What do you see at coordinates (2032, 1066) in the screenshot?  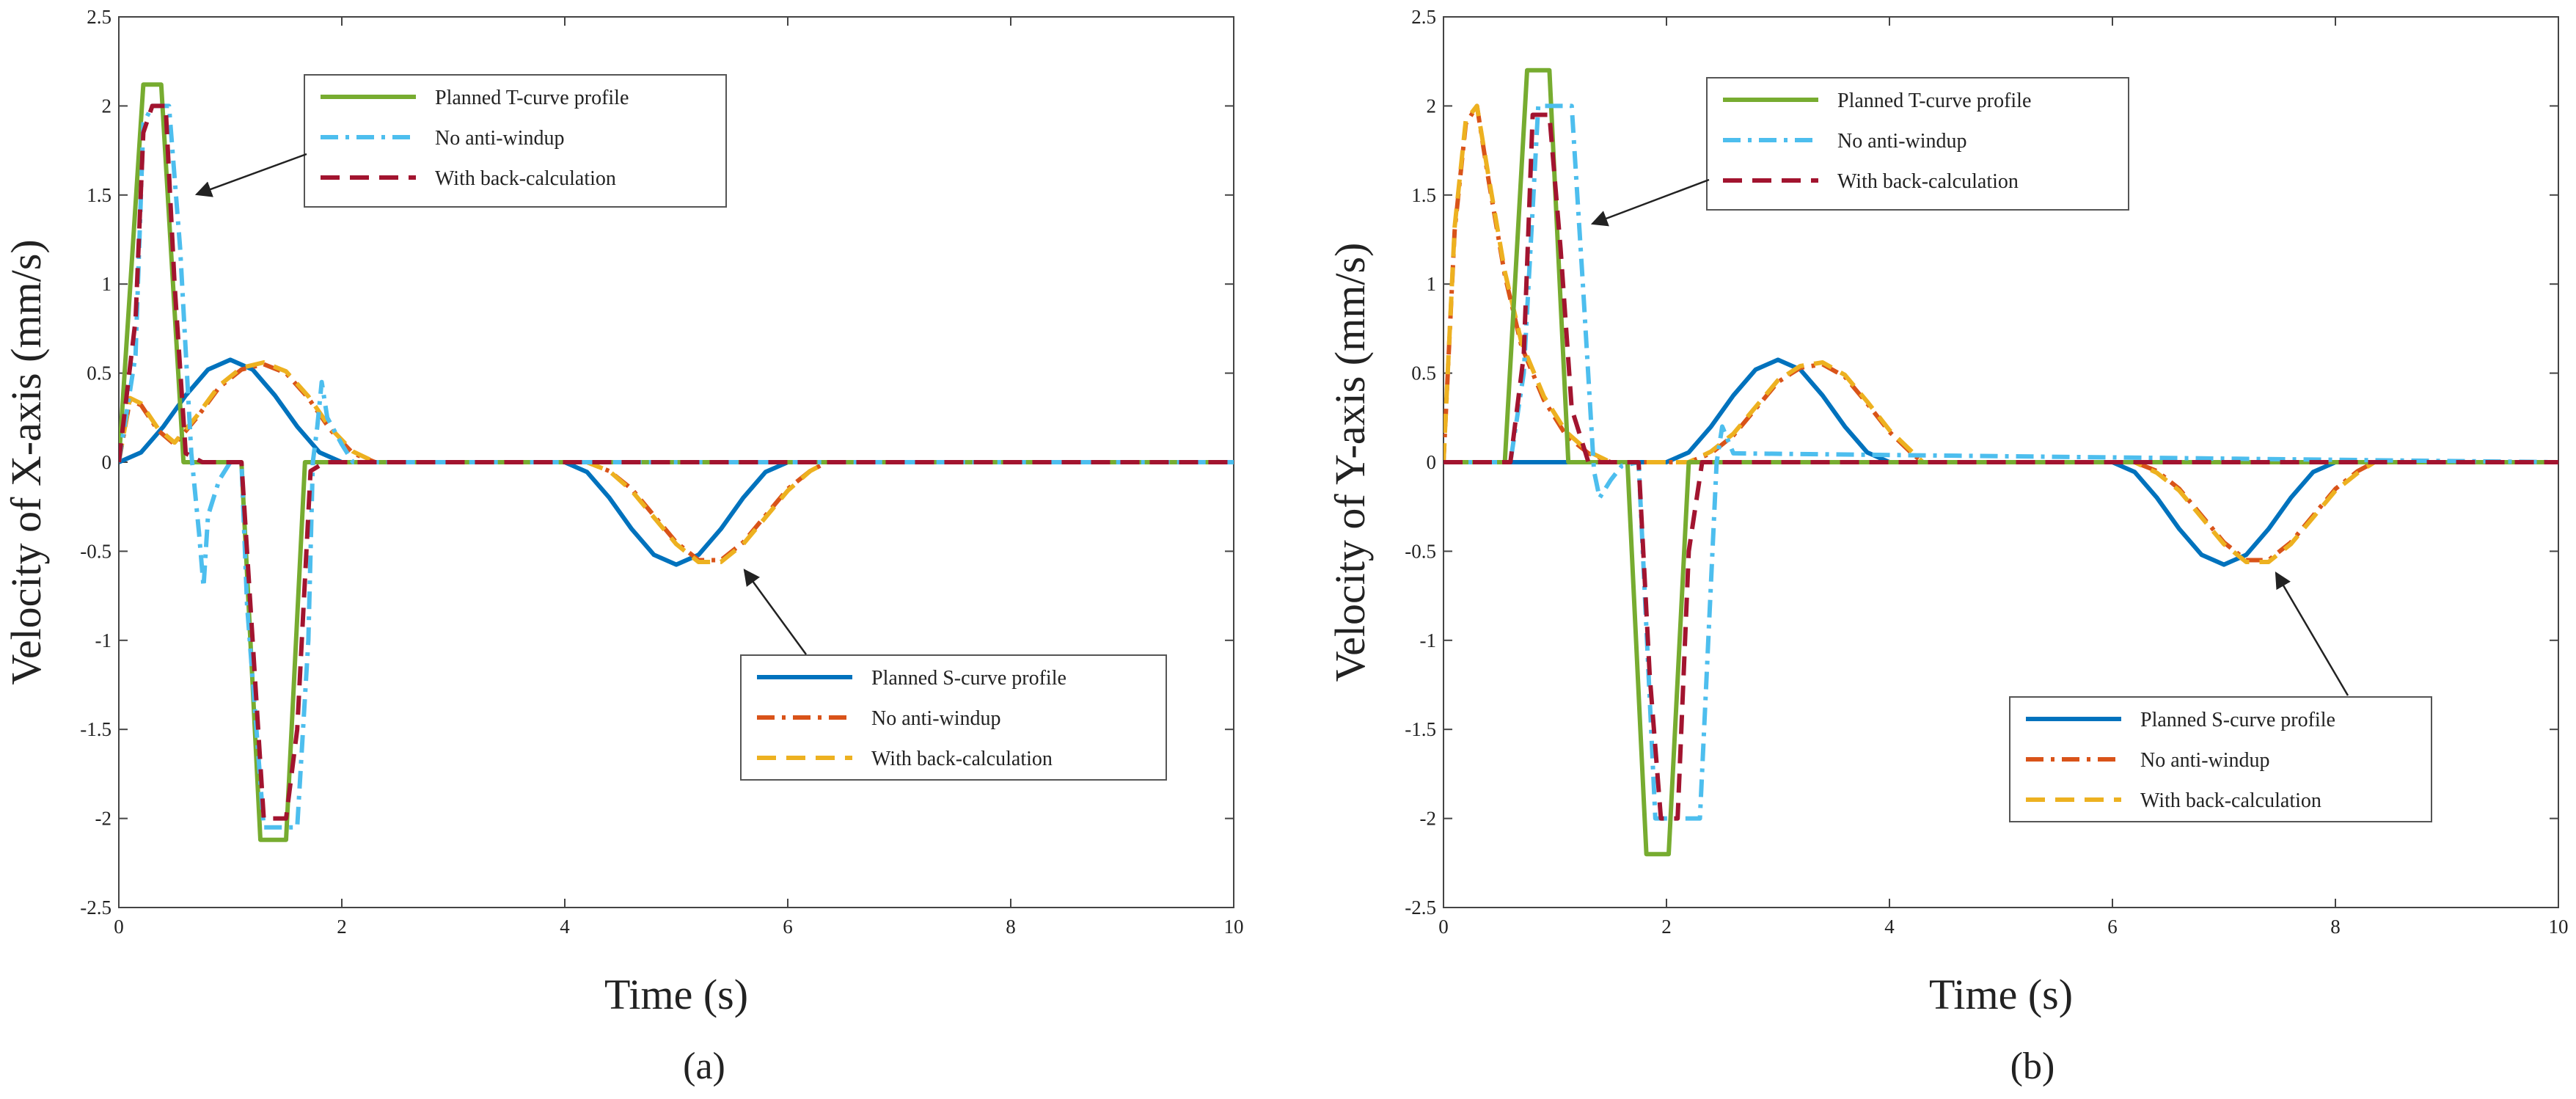 I see `panel-label: (b)` at bounding box center [2032, 1066].